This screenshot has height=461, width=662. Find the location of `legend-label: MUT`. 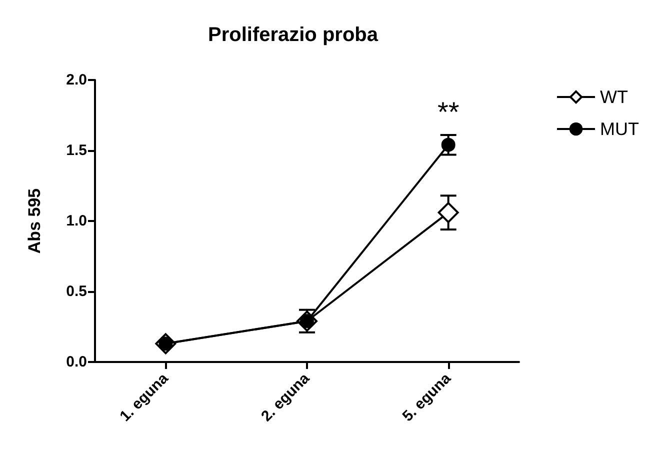

legend-label: MUT is located at coordinates (620, 129).